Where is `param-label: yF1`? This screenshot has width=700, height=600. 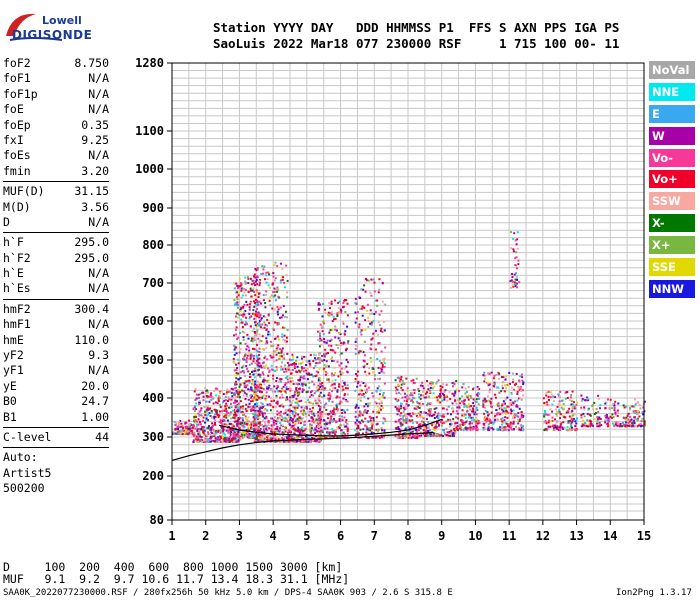
param-label: yF1 is located at coordinates (13, 370).